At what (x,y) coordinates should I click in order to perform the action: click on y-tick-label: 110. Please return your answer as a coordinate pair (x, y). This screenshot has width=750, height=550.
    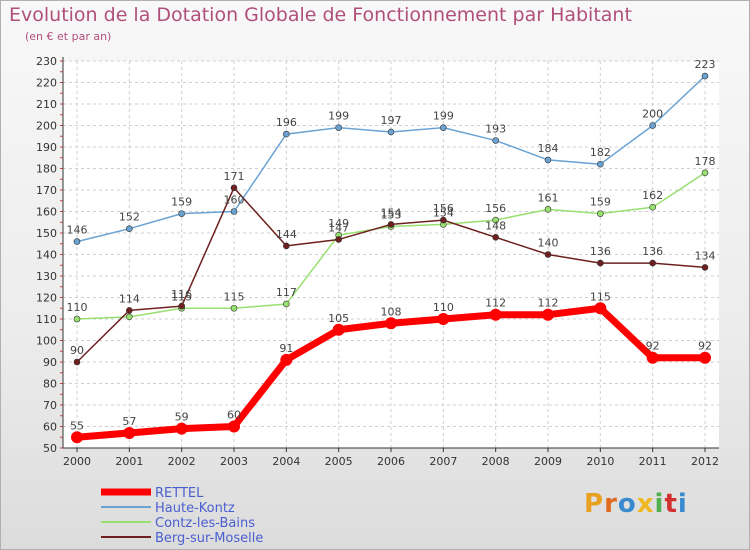
    Looking at the image, I should click on (46, 319).